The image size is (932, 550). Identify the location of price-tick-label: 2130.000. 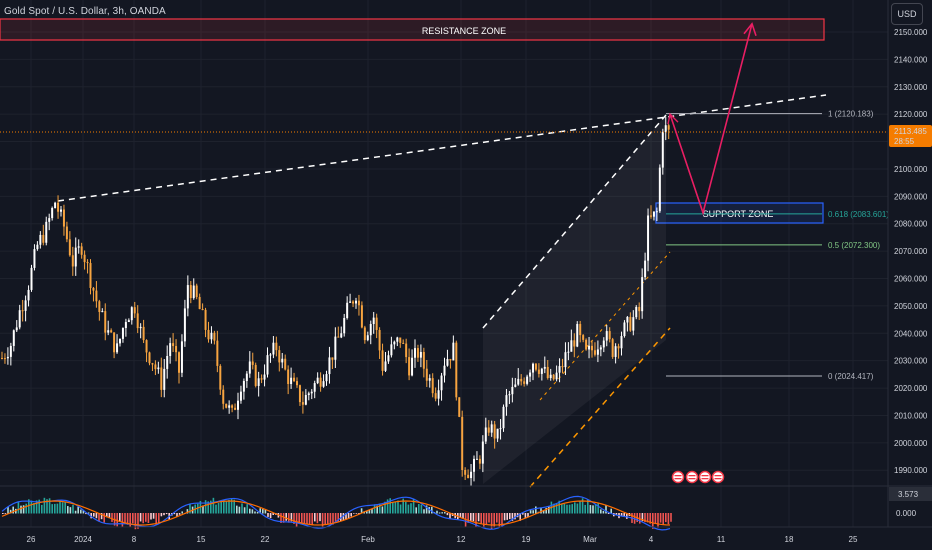
(911, 87).